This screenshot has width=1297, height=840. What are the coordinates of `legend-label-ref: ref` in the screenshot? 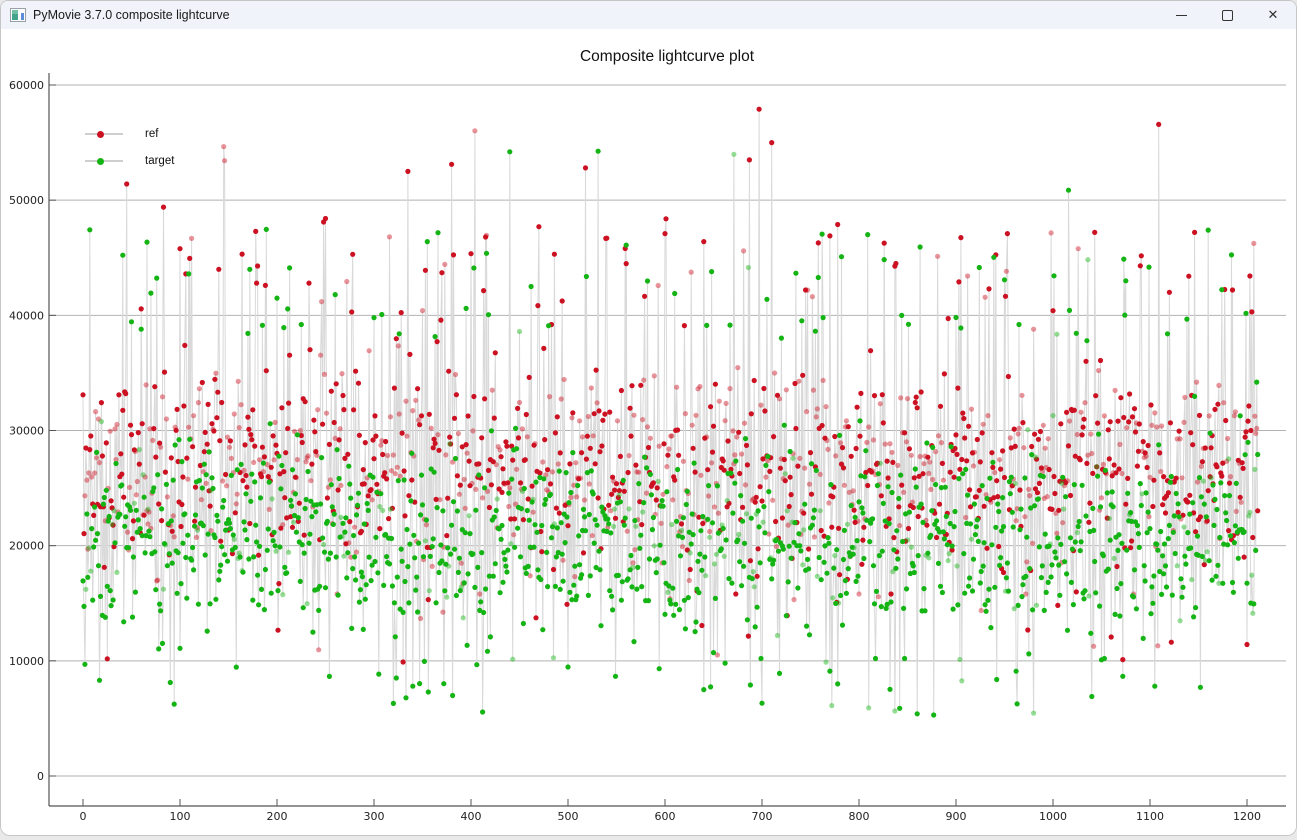 It's located at (152, 133).